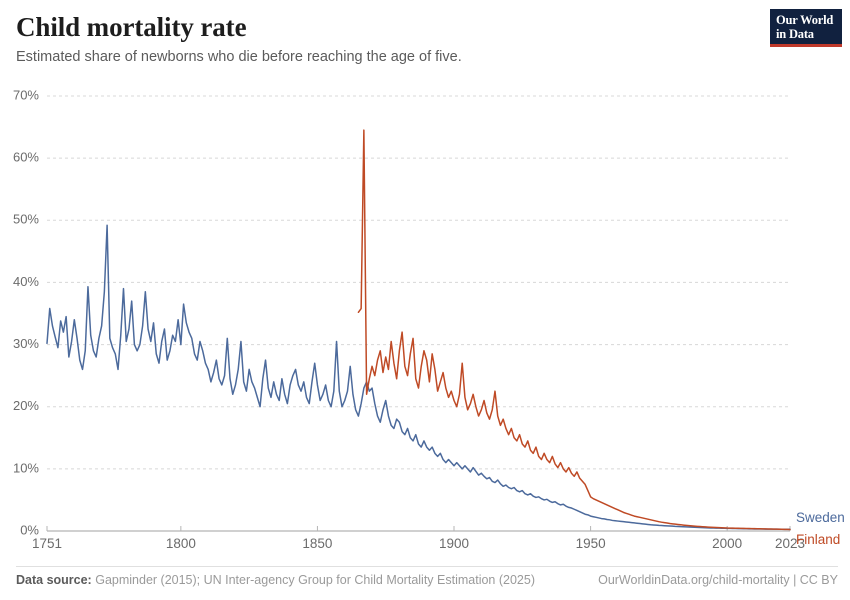  I want to click on x-axis-tick-label: 1800, so click(181, 543).